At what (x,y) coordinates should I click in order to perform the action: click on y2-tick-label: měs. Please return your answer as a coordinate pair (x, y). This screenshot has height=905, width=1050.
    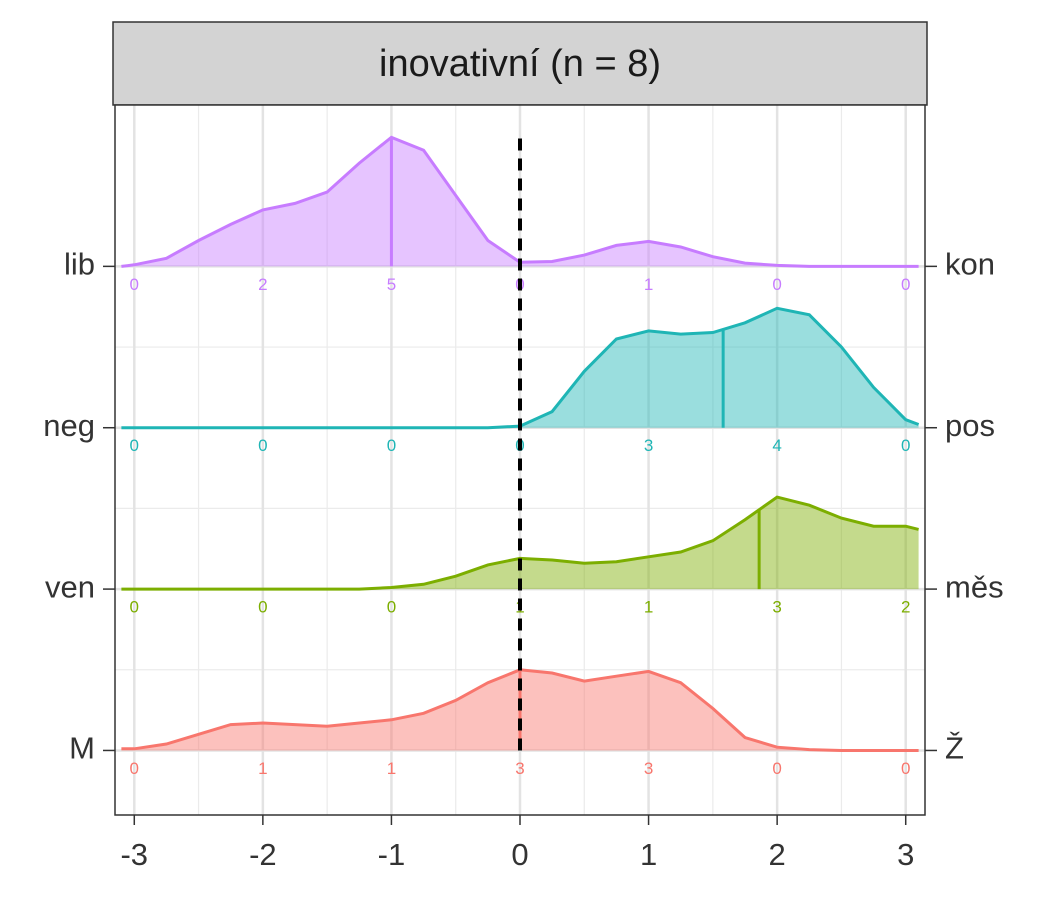
    Looking at the image, I should click on (974, 586).